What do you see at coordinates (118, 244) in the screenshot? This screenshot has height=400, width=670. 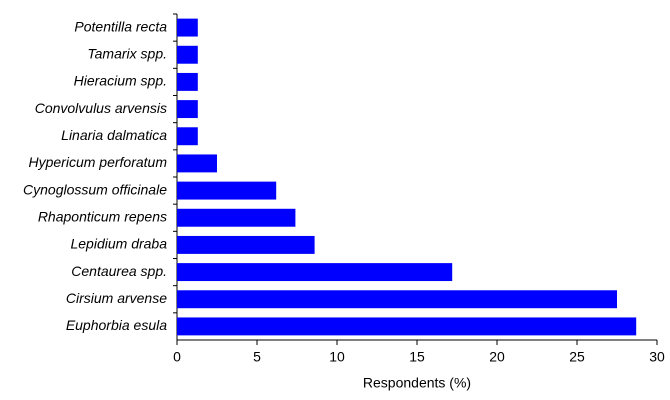 I see `y-tick-label: Lepidium draba` at bounding box center [118, 244].